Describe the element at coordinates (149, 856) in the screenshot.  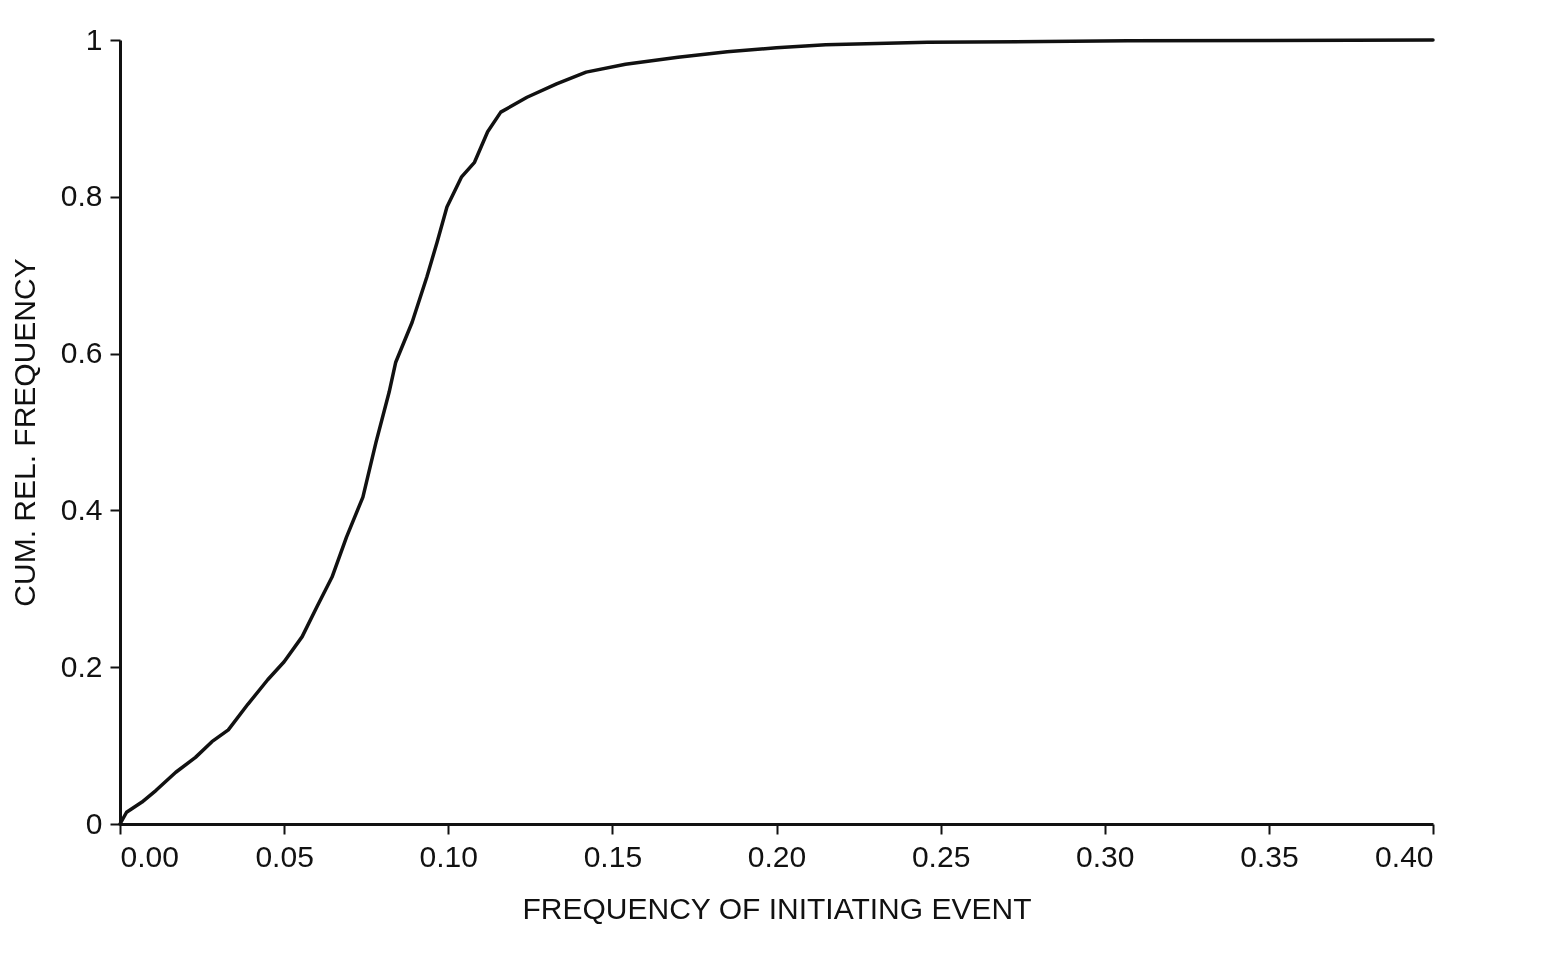
I see `x-tick-label: 0.00` at that location.